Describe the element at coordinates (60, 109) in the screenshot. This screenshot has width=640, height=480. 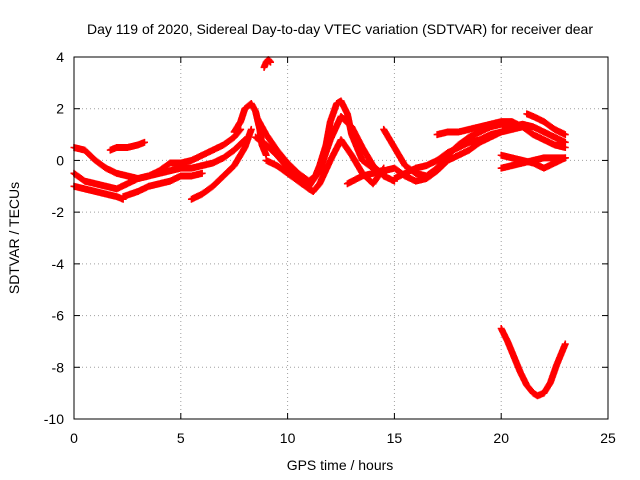
I see `y-tick-label: 2` at that location.